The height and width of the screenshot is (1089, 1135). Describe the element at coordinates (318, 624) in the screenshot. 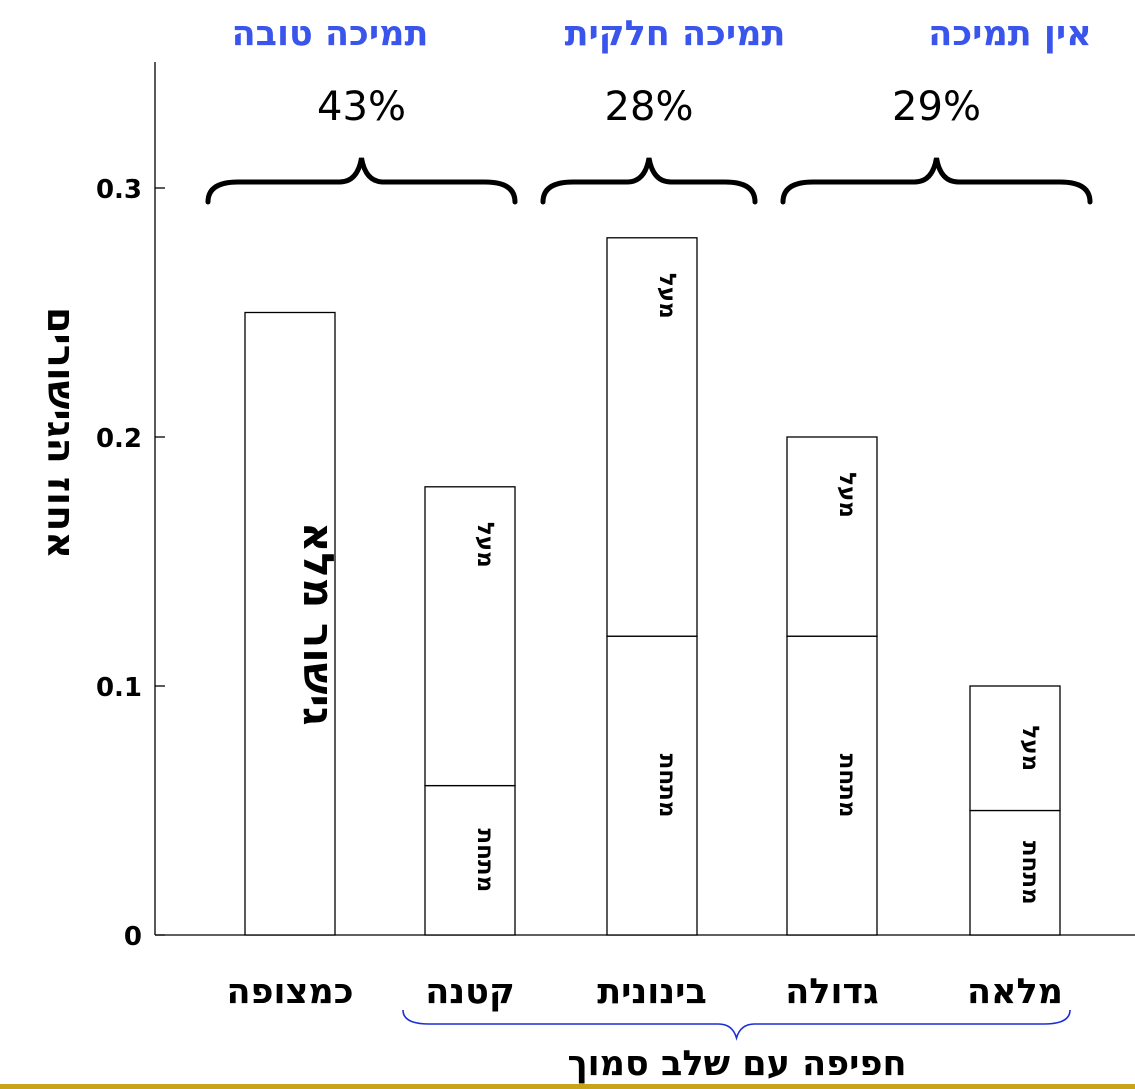

I see `bar-segment-label: גישור מלא` at that location.